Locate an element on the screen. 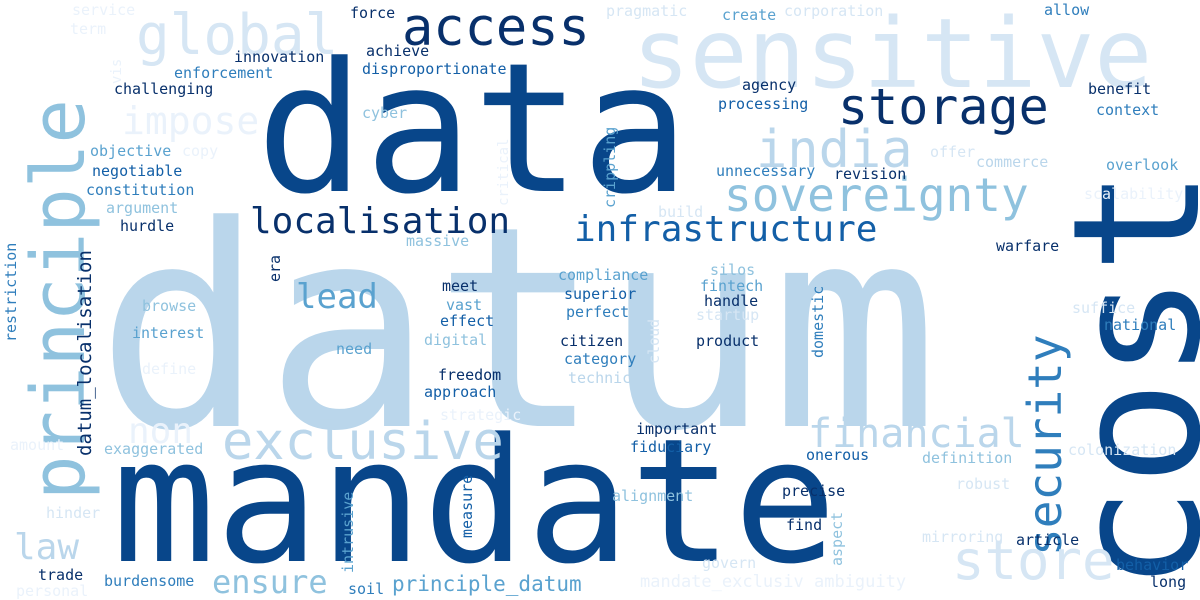 The height and width of the screenshot is (600, 1200). word-build: build is located at coordinates (681, 212).